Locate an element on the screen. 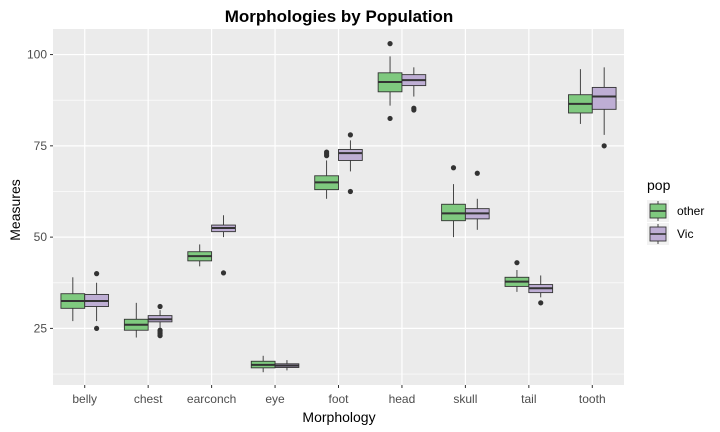 Image resolution: width=720 pixels, height=432 pixels. legend-label-other: other is located at coordinates (690, 211).